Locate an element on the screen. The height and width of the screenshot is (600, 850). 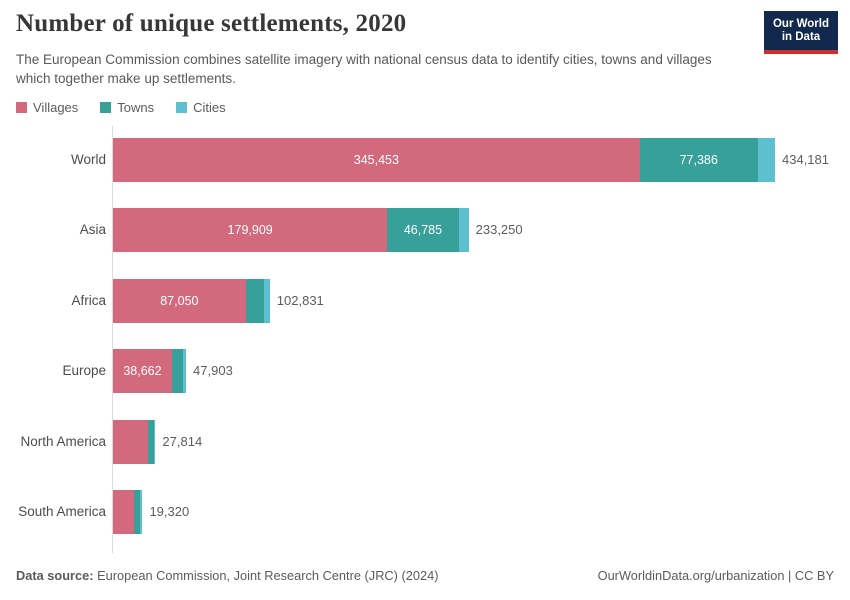
segment-value-label: 77,386 is located at coordinates (698, 160).